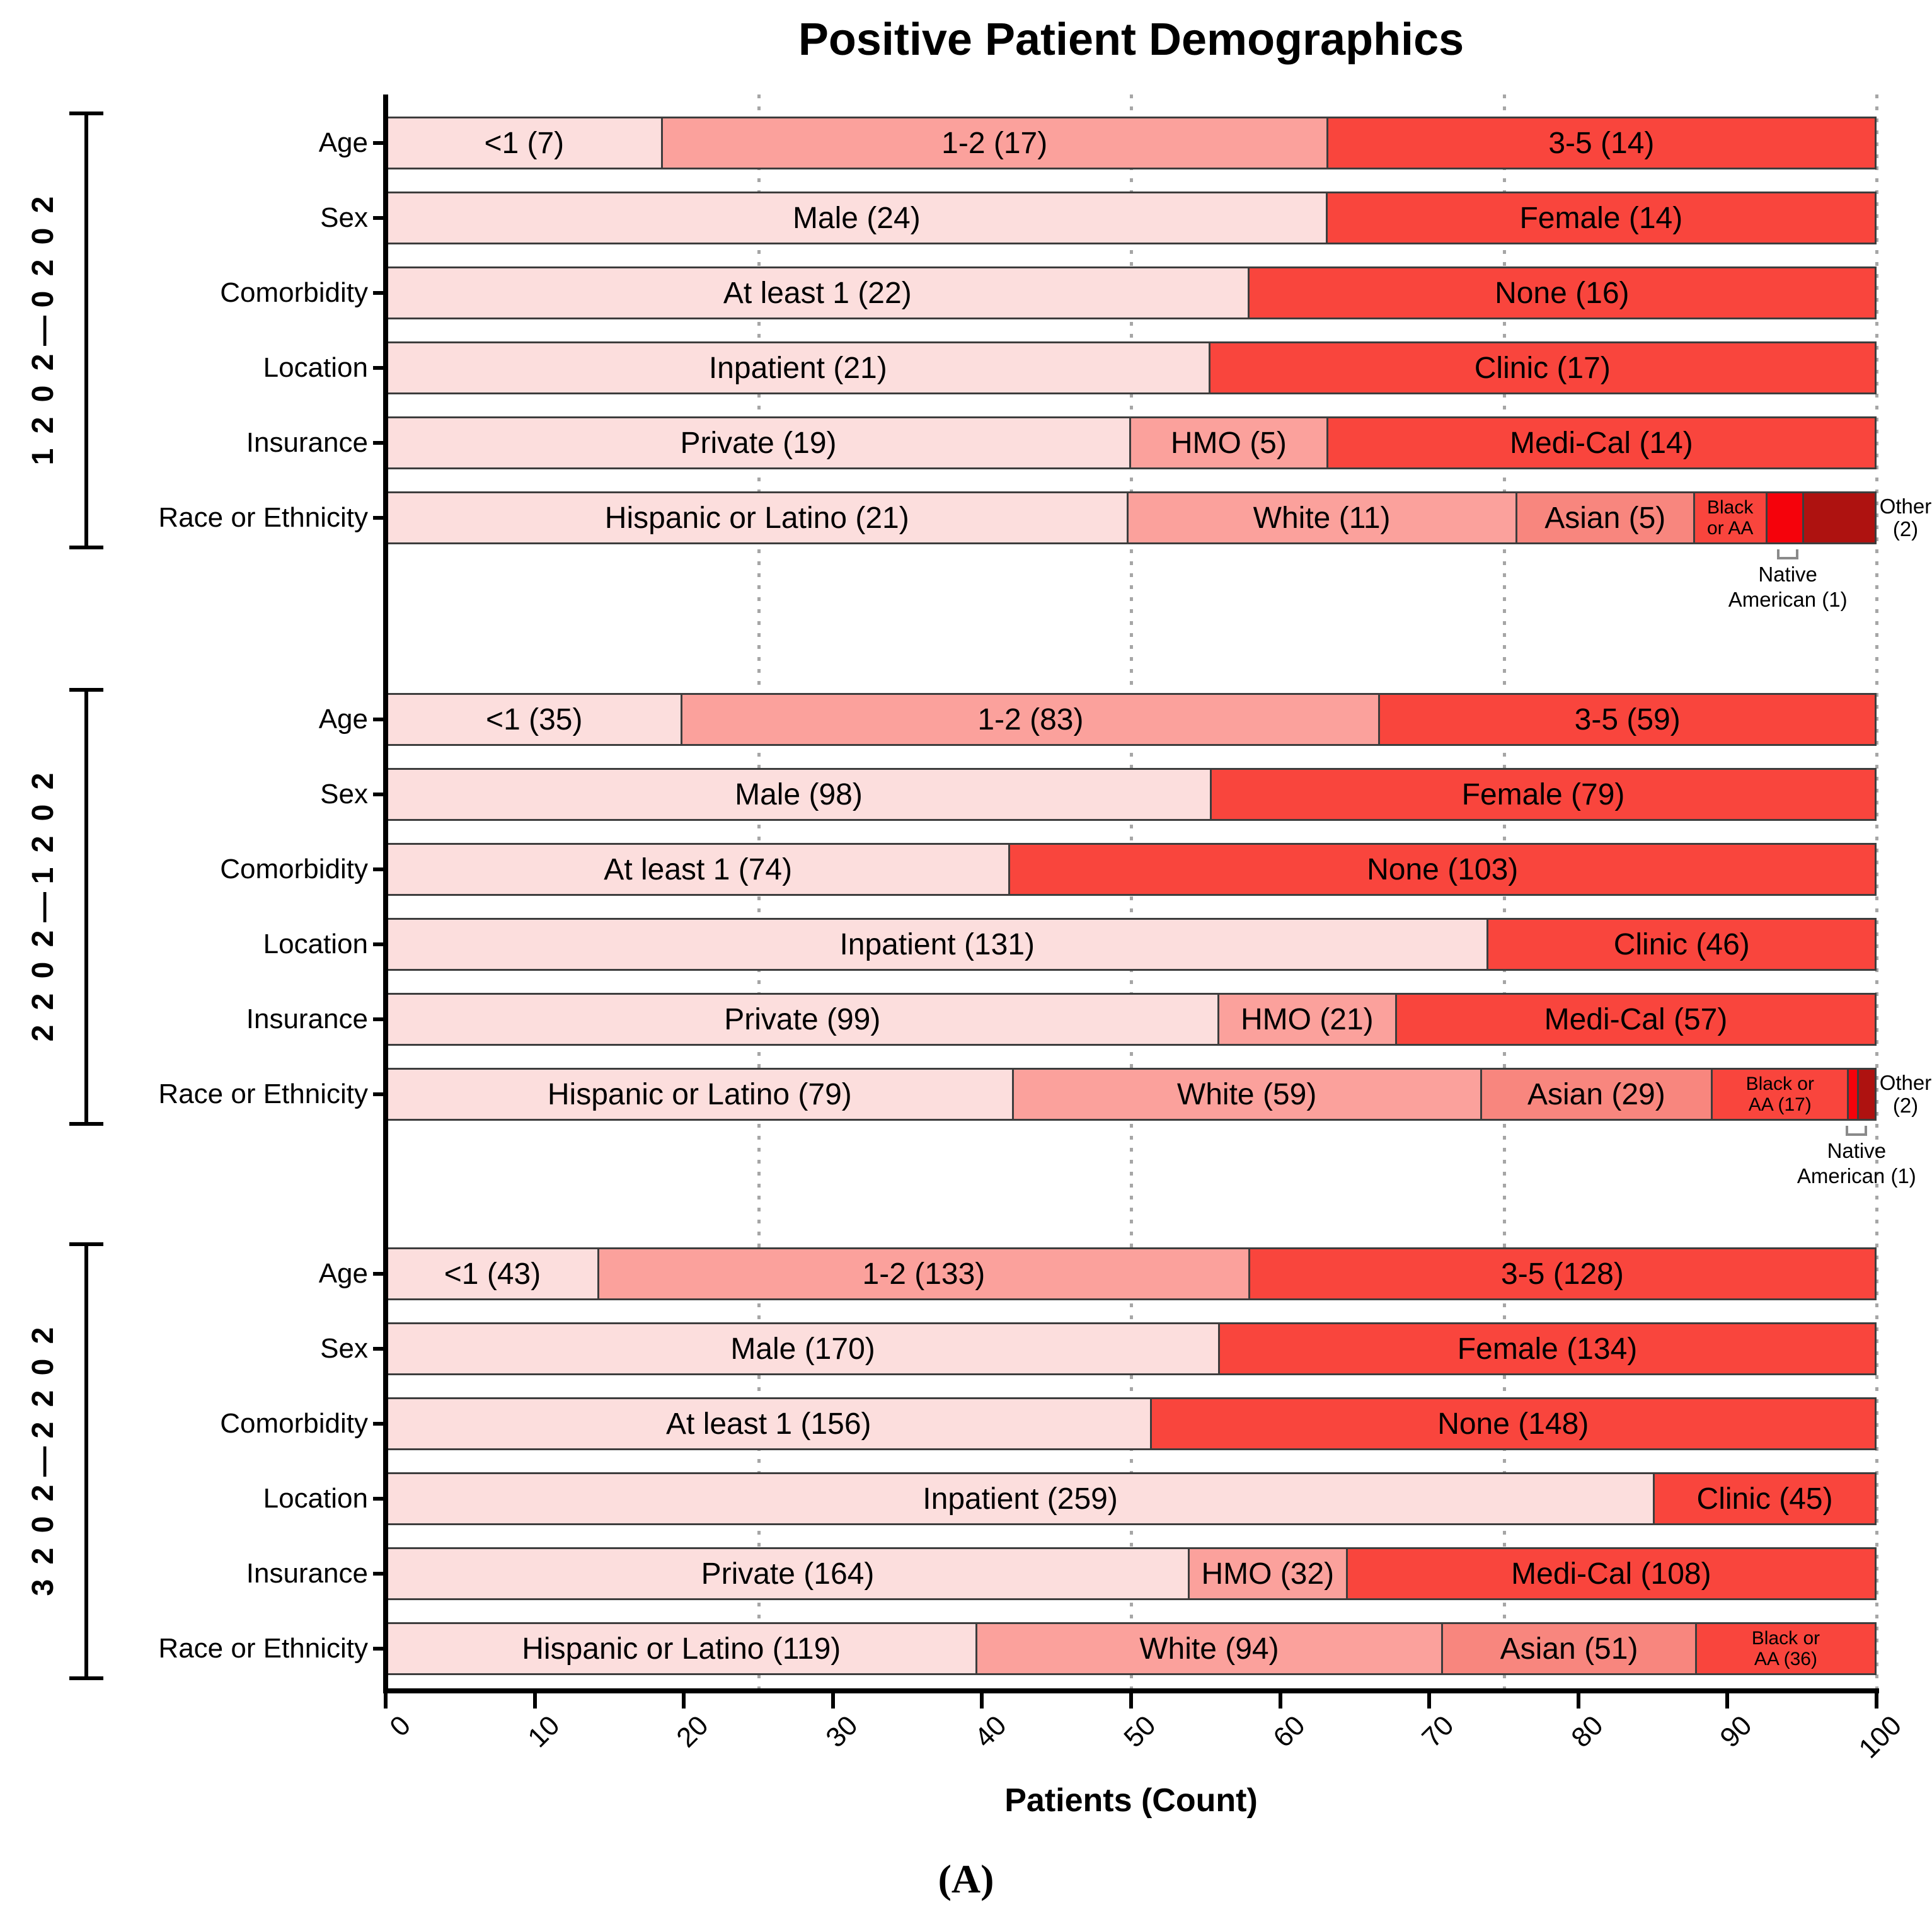 The height and width of the screenshot is (1929, 1932). I want to click on bar-segment: Clinic (45), so click(1764, 1498).